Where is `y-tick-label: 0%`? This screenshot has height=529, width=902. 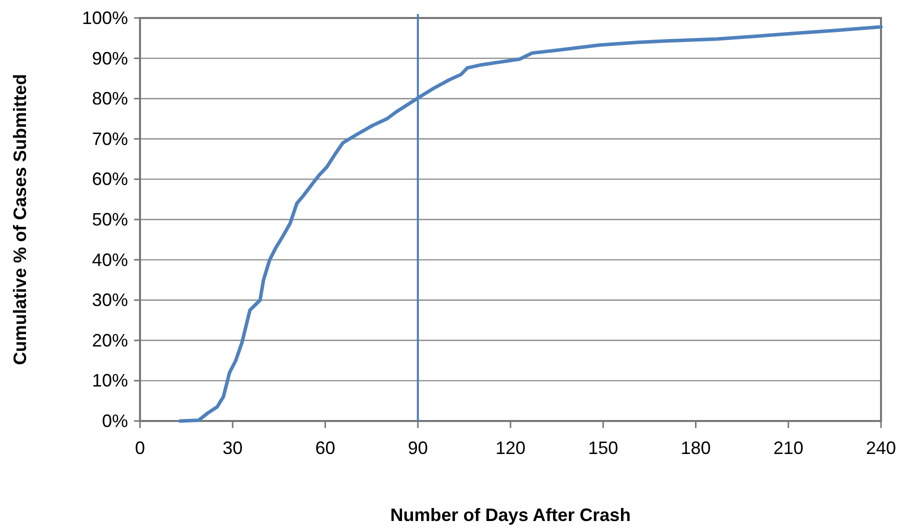 y-tick-label: 0% is located at coordinates (115, 421).